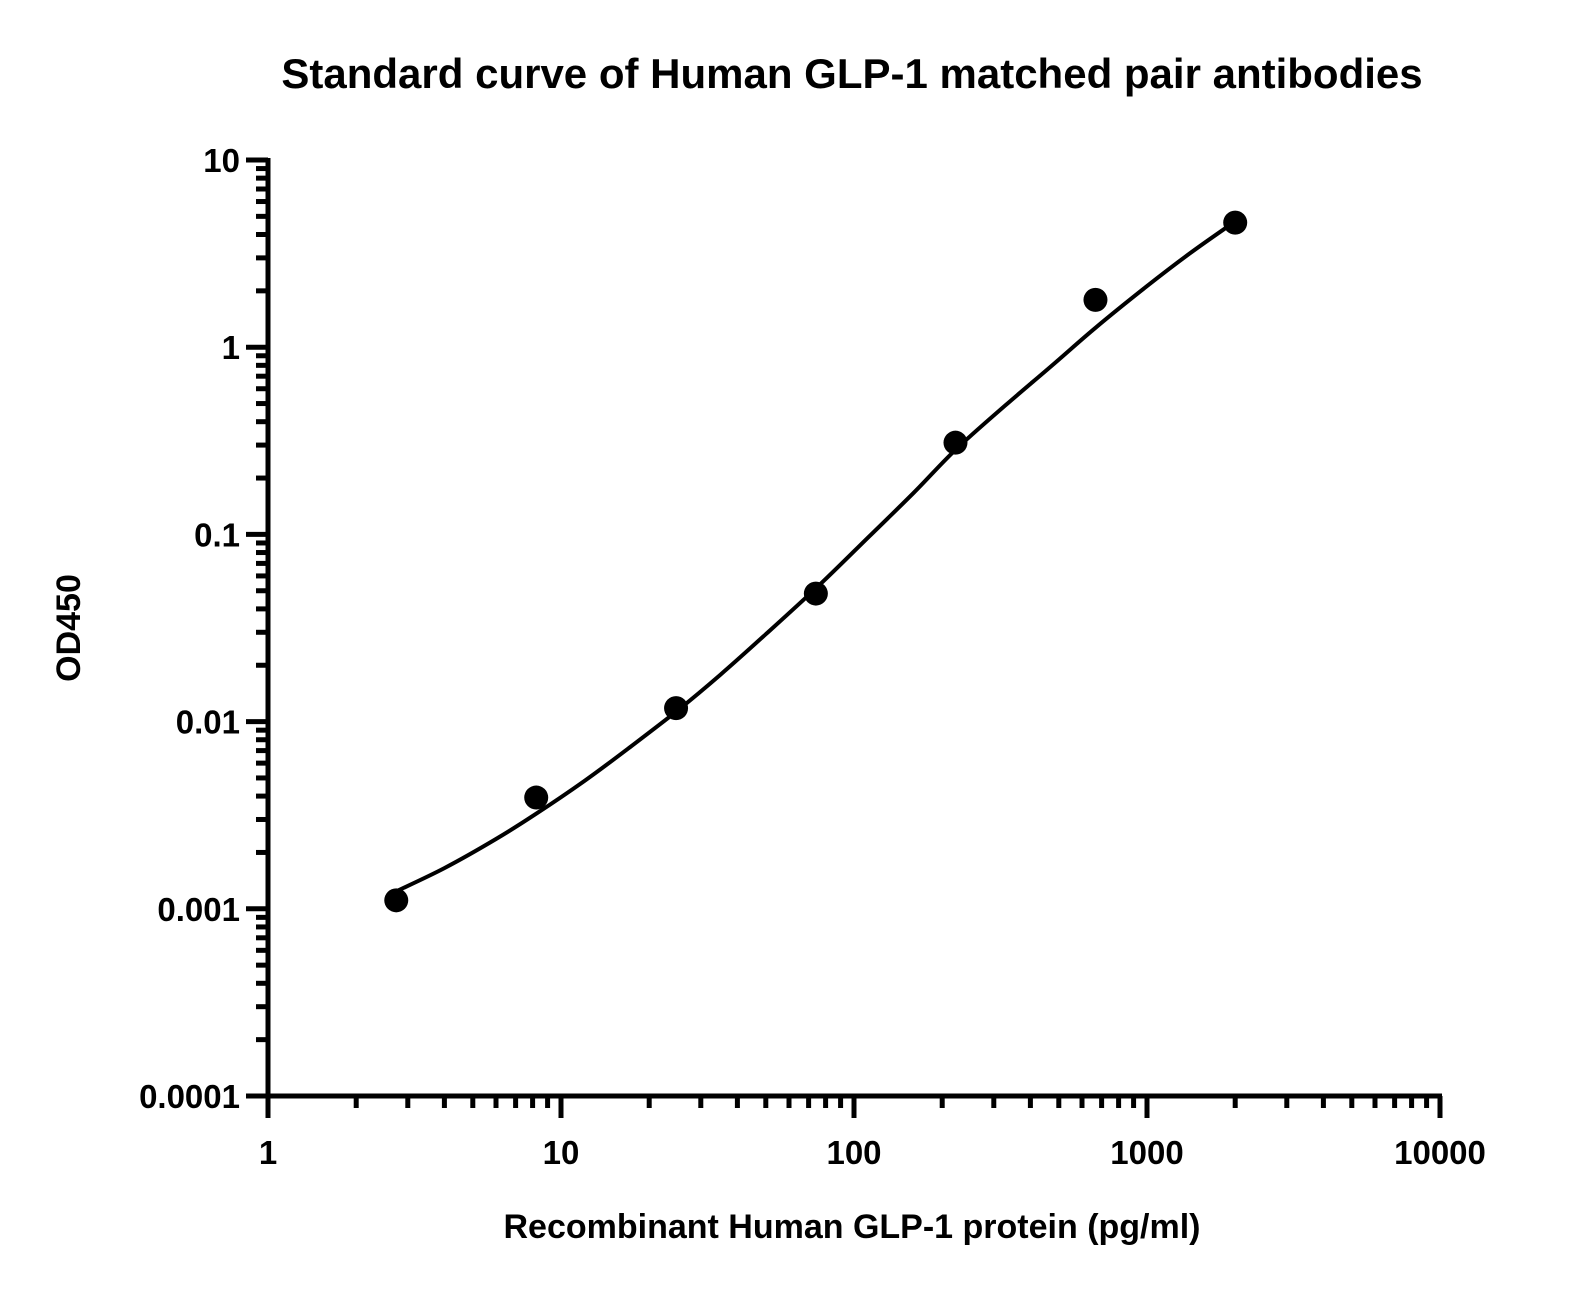 The height and width of the screenshot is (1302, 1582). What do you see at coordinates (851, 1227) in the screenshot?
I see `x-axis-label: Recombinant Human GLP-1 protein (pg/ml)` at bounding box center [851, 1227].